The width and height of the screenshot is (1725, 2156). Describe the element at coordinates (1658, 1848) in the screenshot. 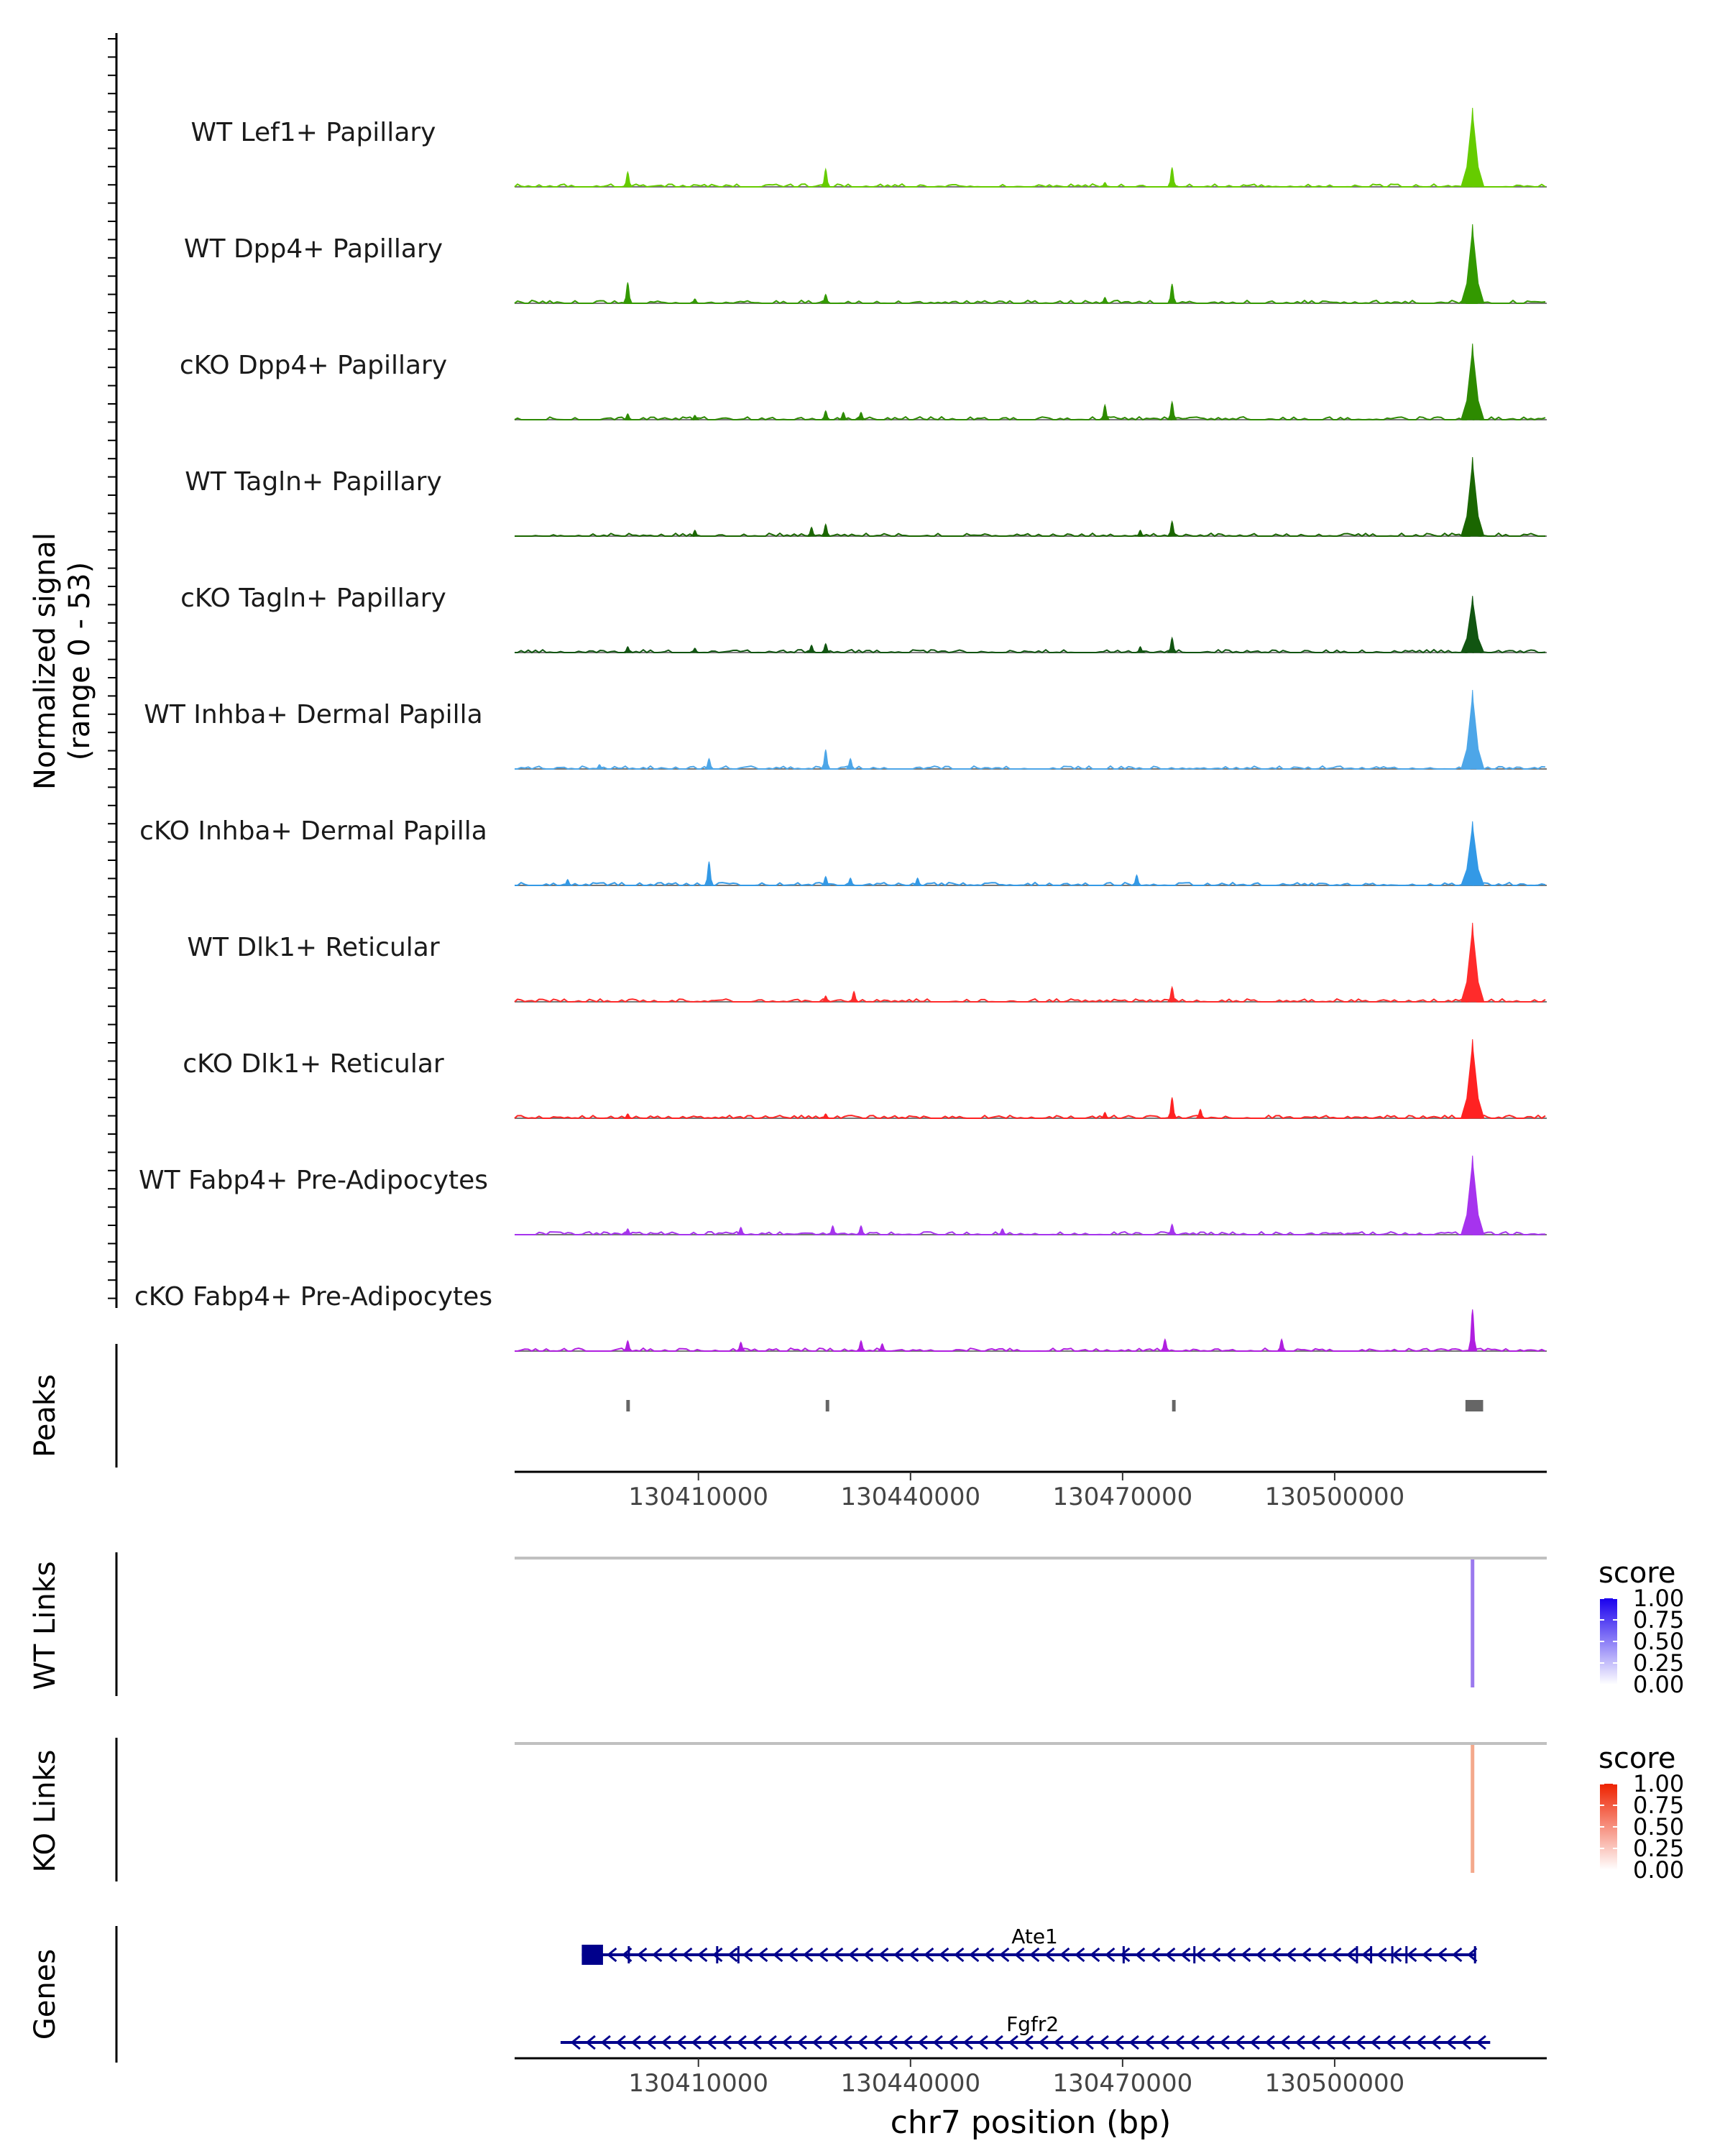

I see `ko-links-legend-tick-label: 0.25` at that location.